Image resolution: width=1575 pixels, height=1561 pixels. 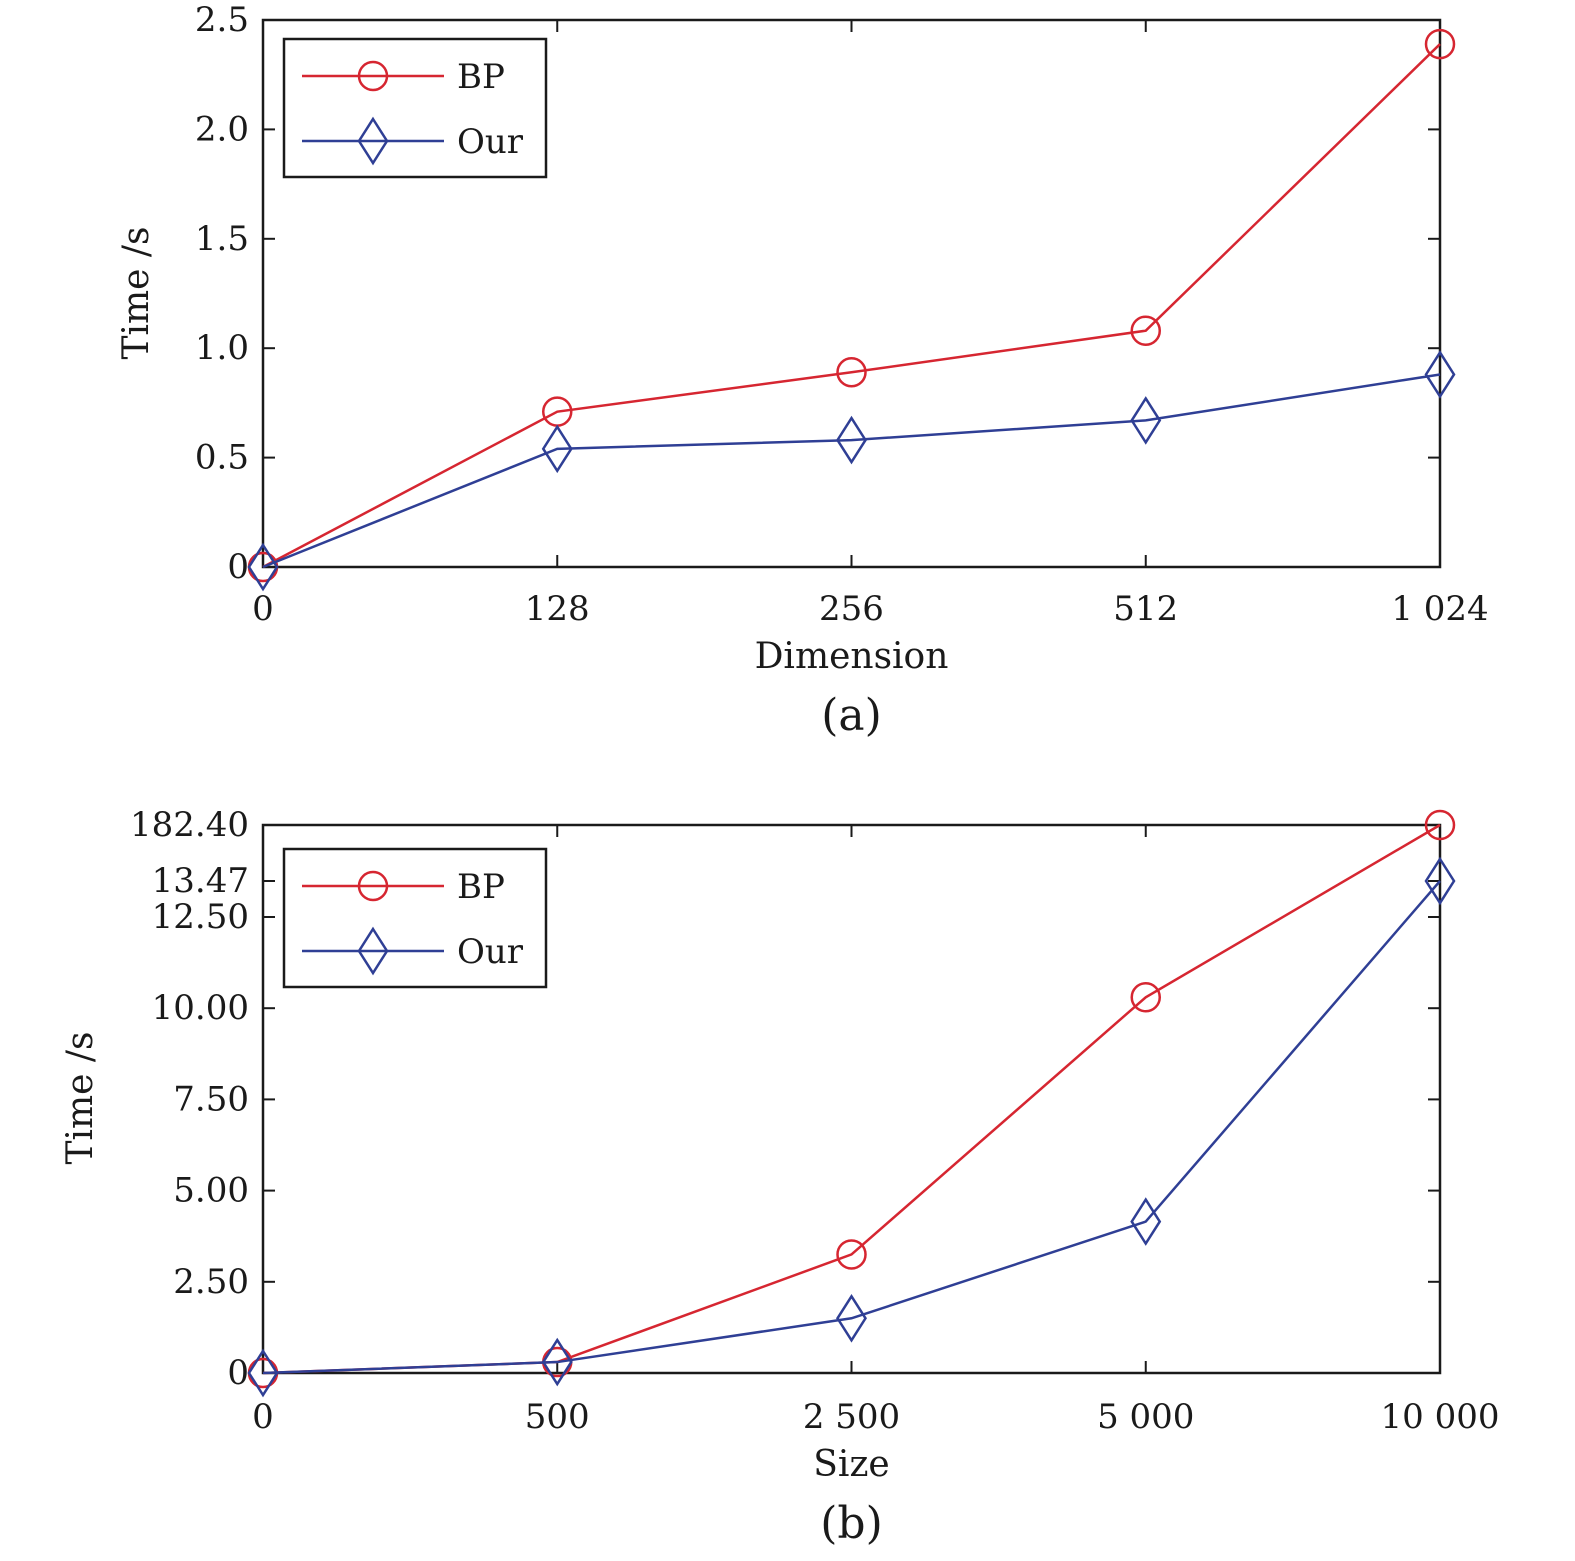 I want to click on x-axis-title: Size, so click(x=851, y=1464).